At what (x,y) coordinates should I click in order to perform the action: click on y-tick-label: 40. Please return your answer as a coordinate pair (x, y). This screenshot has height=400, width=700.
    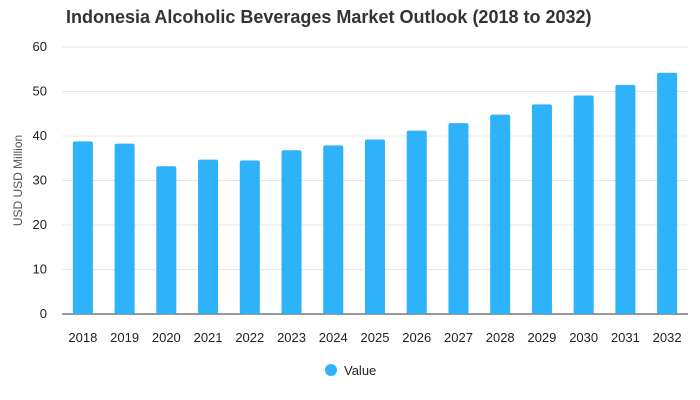
    Looking at the image, I should click on (40, 135).